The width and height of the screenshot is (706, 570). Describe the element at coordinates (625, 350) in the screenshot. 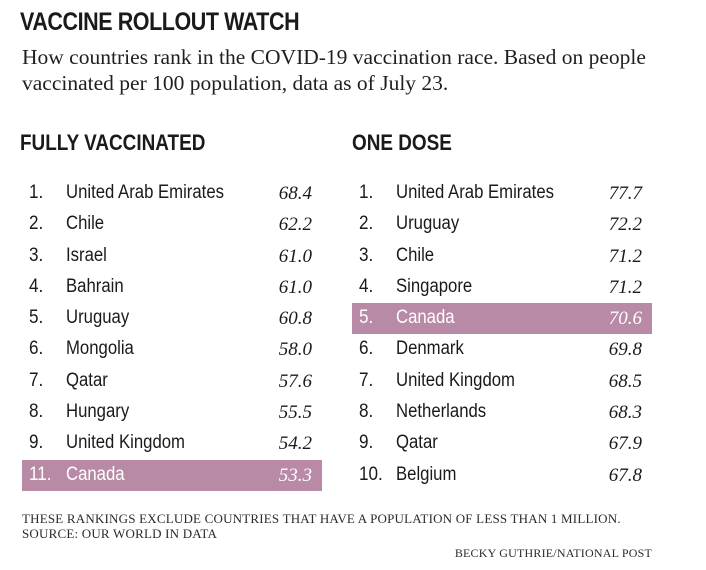

I see `one-dose-value: 69.8` at that location.